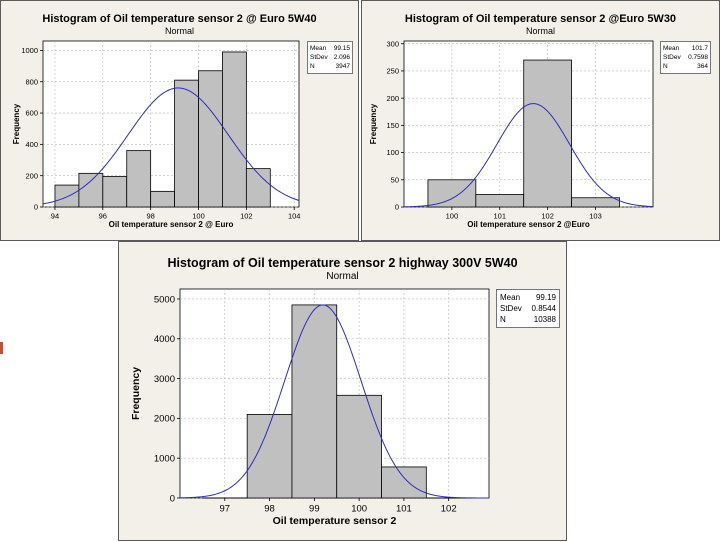 The image size is (720, 542). I want to click on stats-row-n: N 3947, so click(330, 66).